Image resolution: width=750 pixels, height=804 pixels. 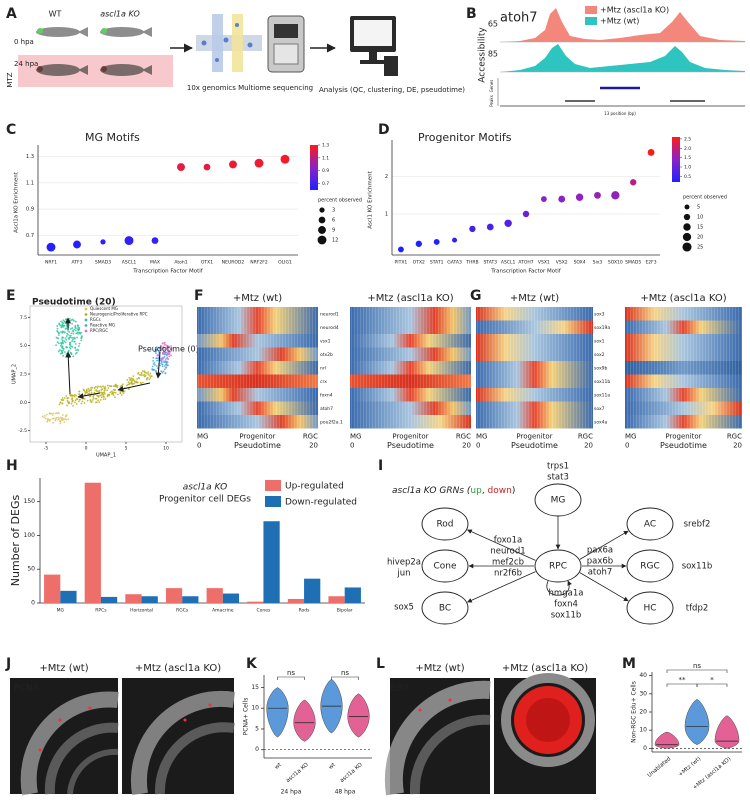 I want to click on size-legend-label: 25, so click(x=700, y=248).